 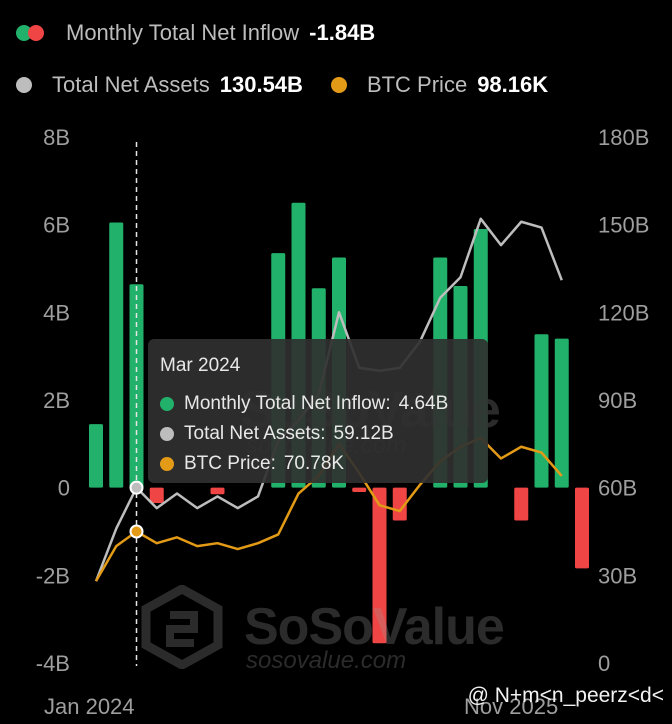 I want to click on tooltip-row-btc: BTC Price: 70.78K, so click(x=318, y=464).